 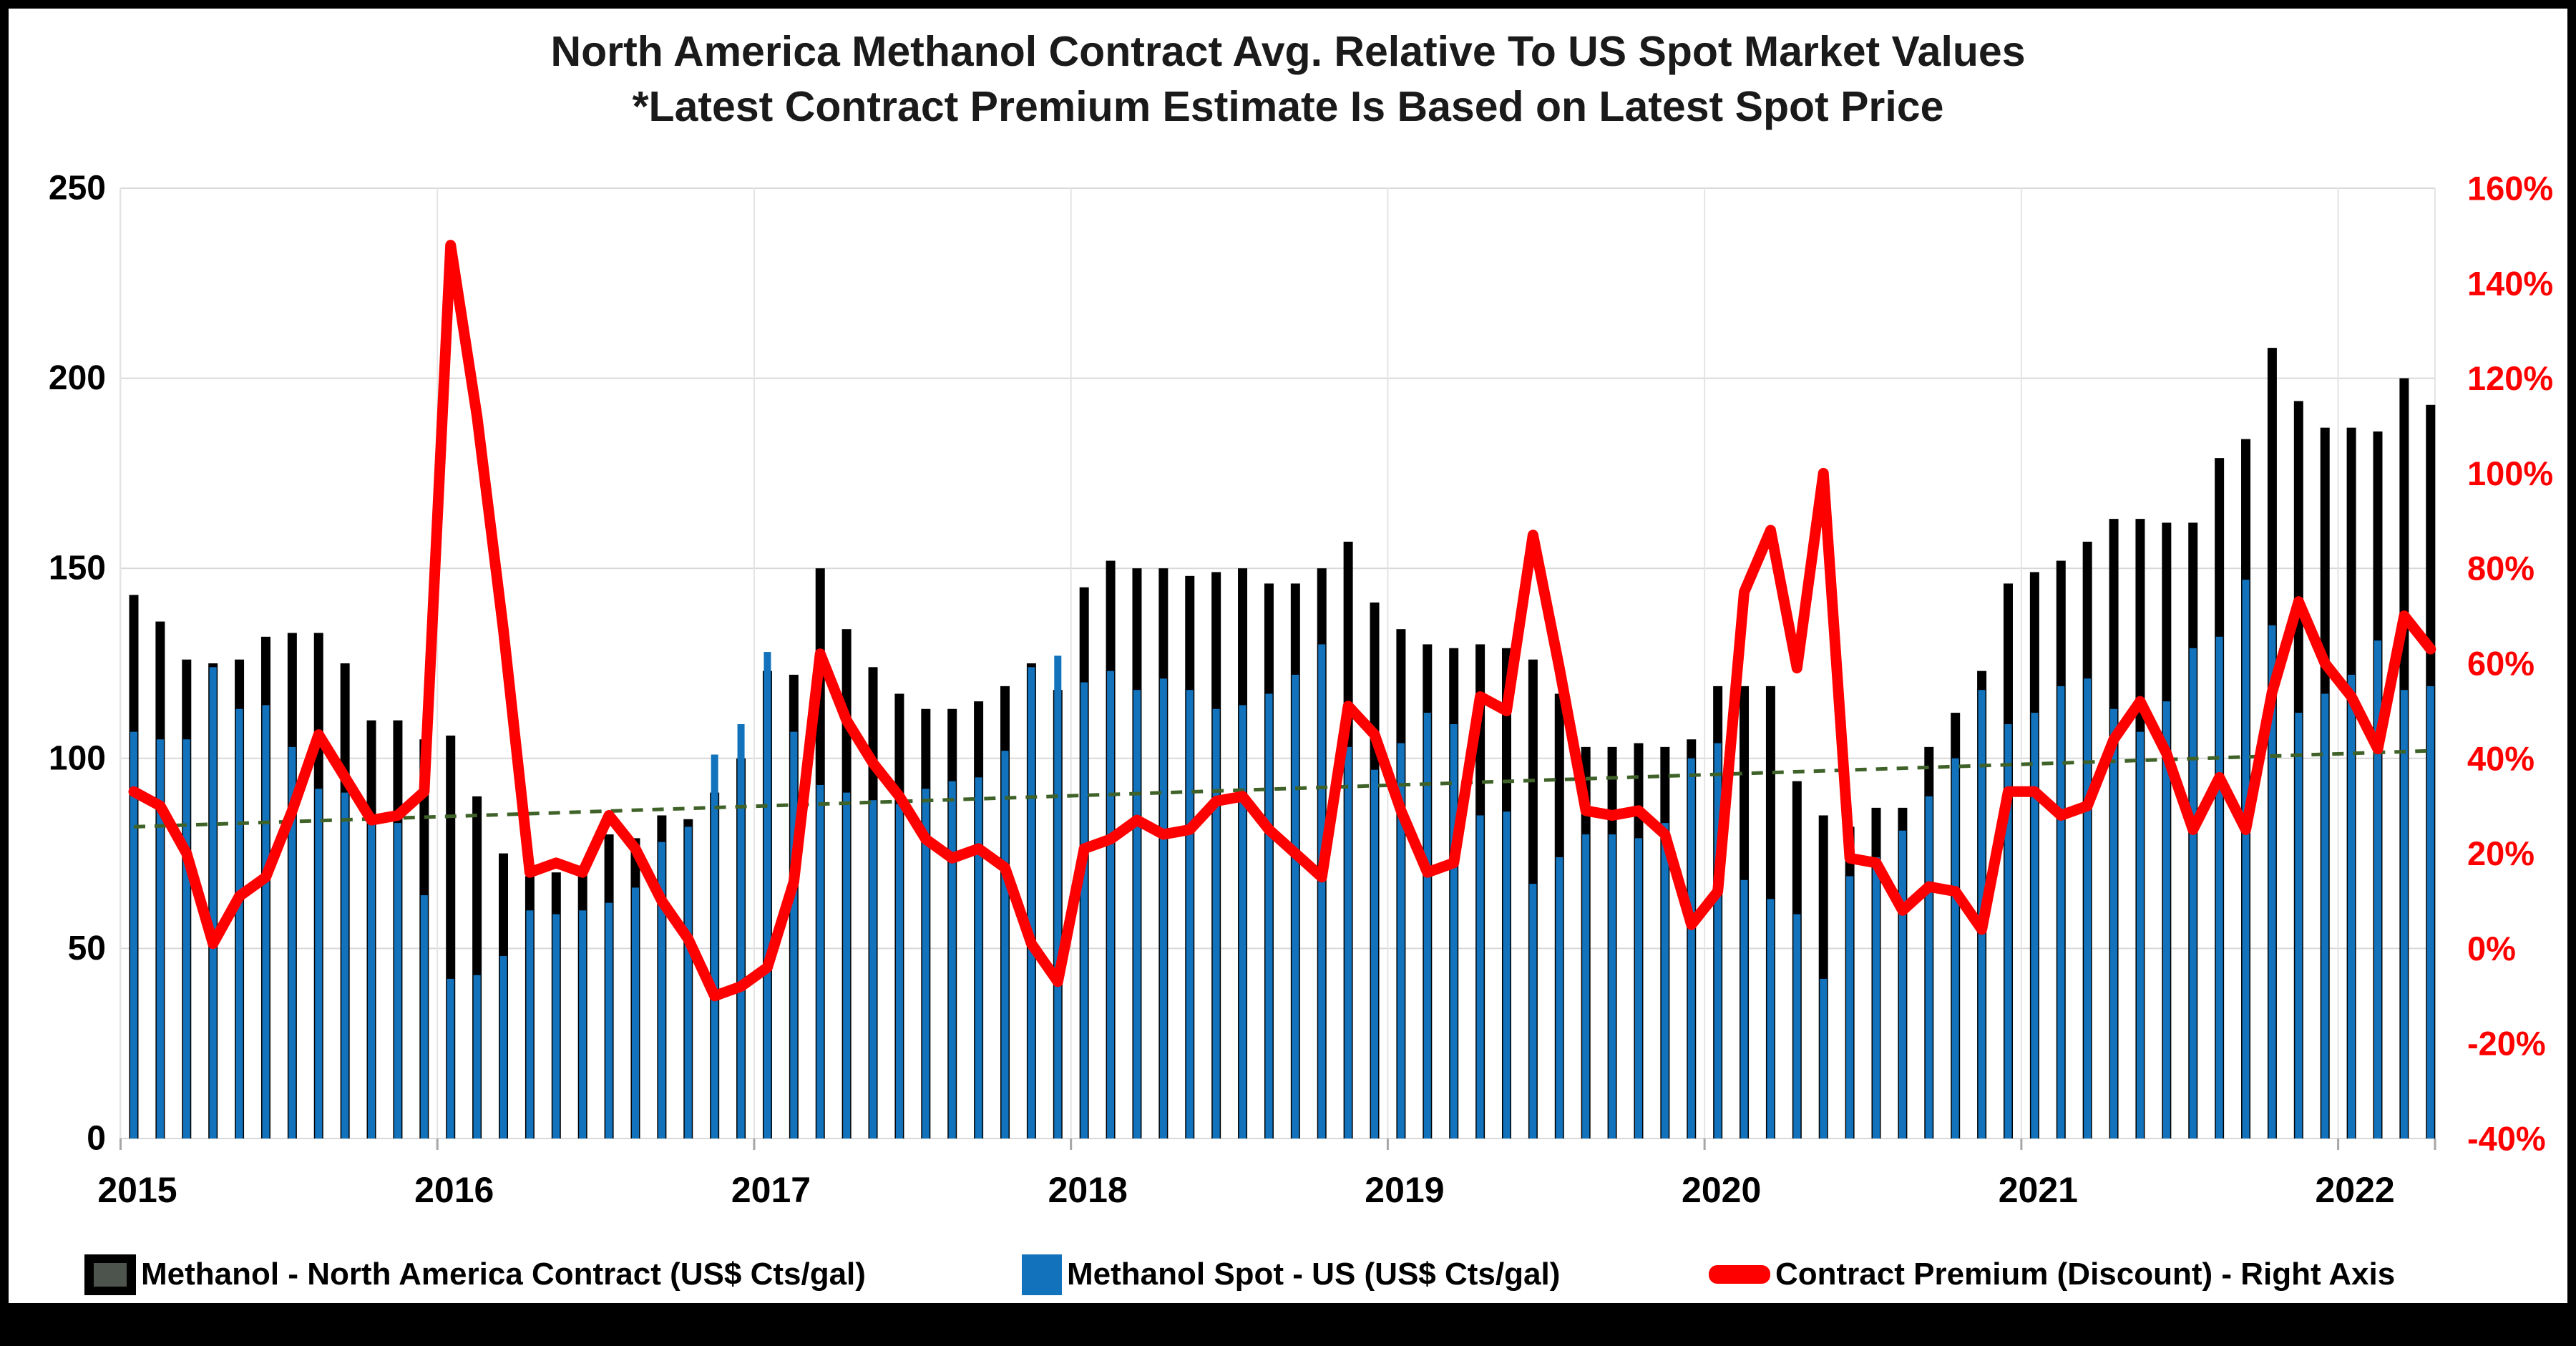 I want to click on y2-axis-tick-label: -20%, so click(x=2506, y=1044).